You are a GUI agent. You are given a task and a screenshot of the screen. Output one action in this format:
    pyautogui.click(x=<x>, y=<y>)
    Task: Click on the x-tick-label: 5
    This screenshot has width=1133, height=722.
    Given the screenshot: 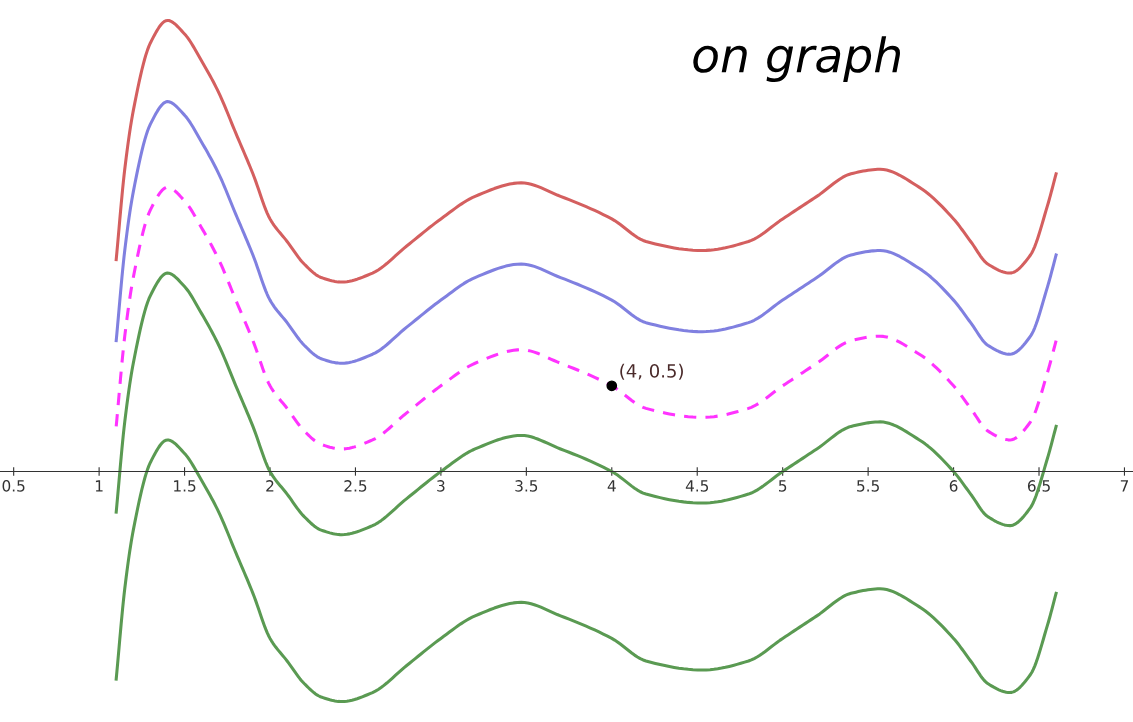 What is the action you would take?
    pyautogui.click(x=782, y=486)
    